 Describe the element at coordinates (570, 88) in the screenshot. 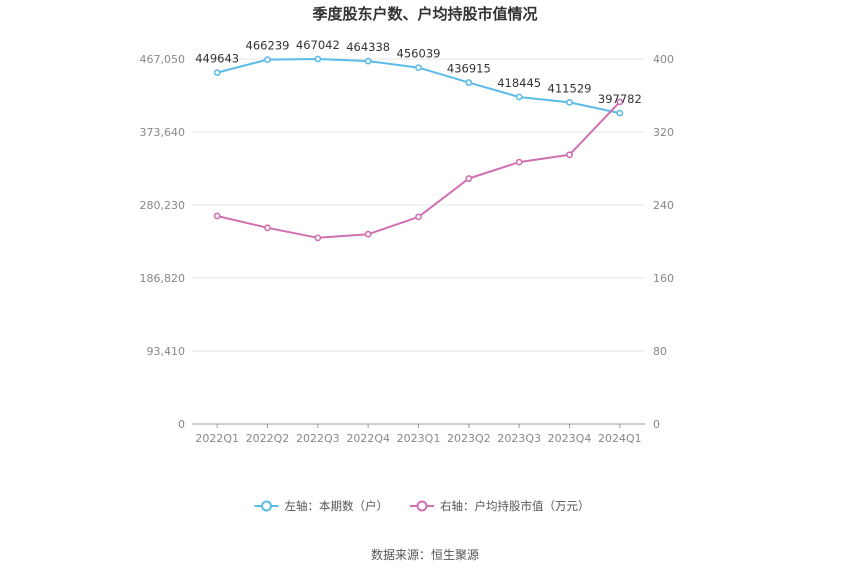

I see `data-label: 411529` at that location.